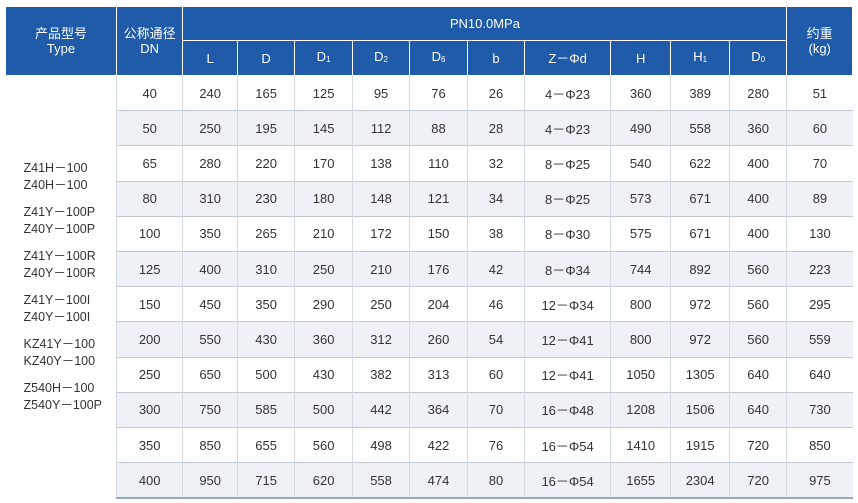  I want to click on table-cell: 40, so click(149, 93).